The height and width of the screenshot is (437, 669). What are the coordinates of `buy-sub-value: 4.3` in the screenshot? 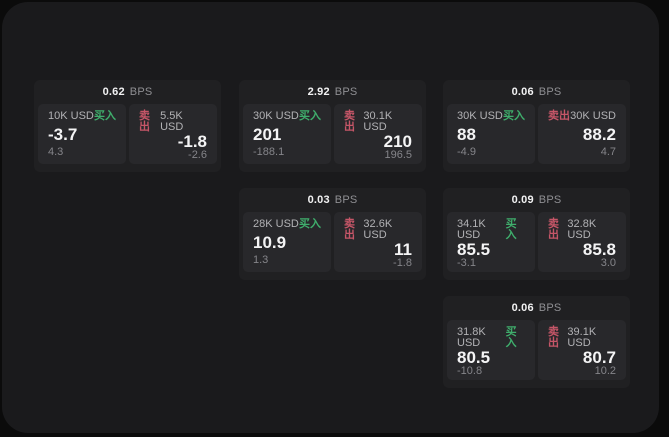 It's located at (56, 152).